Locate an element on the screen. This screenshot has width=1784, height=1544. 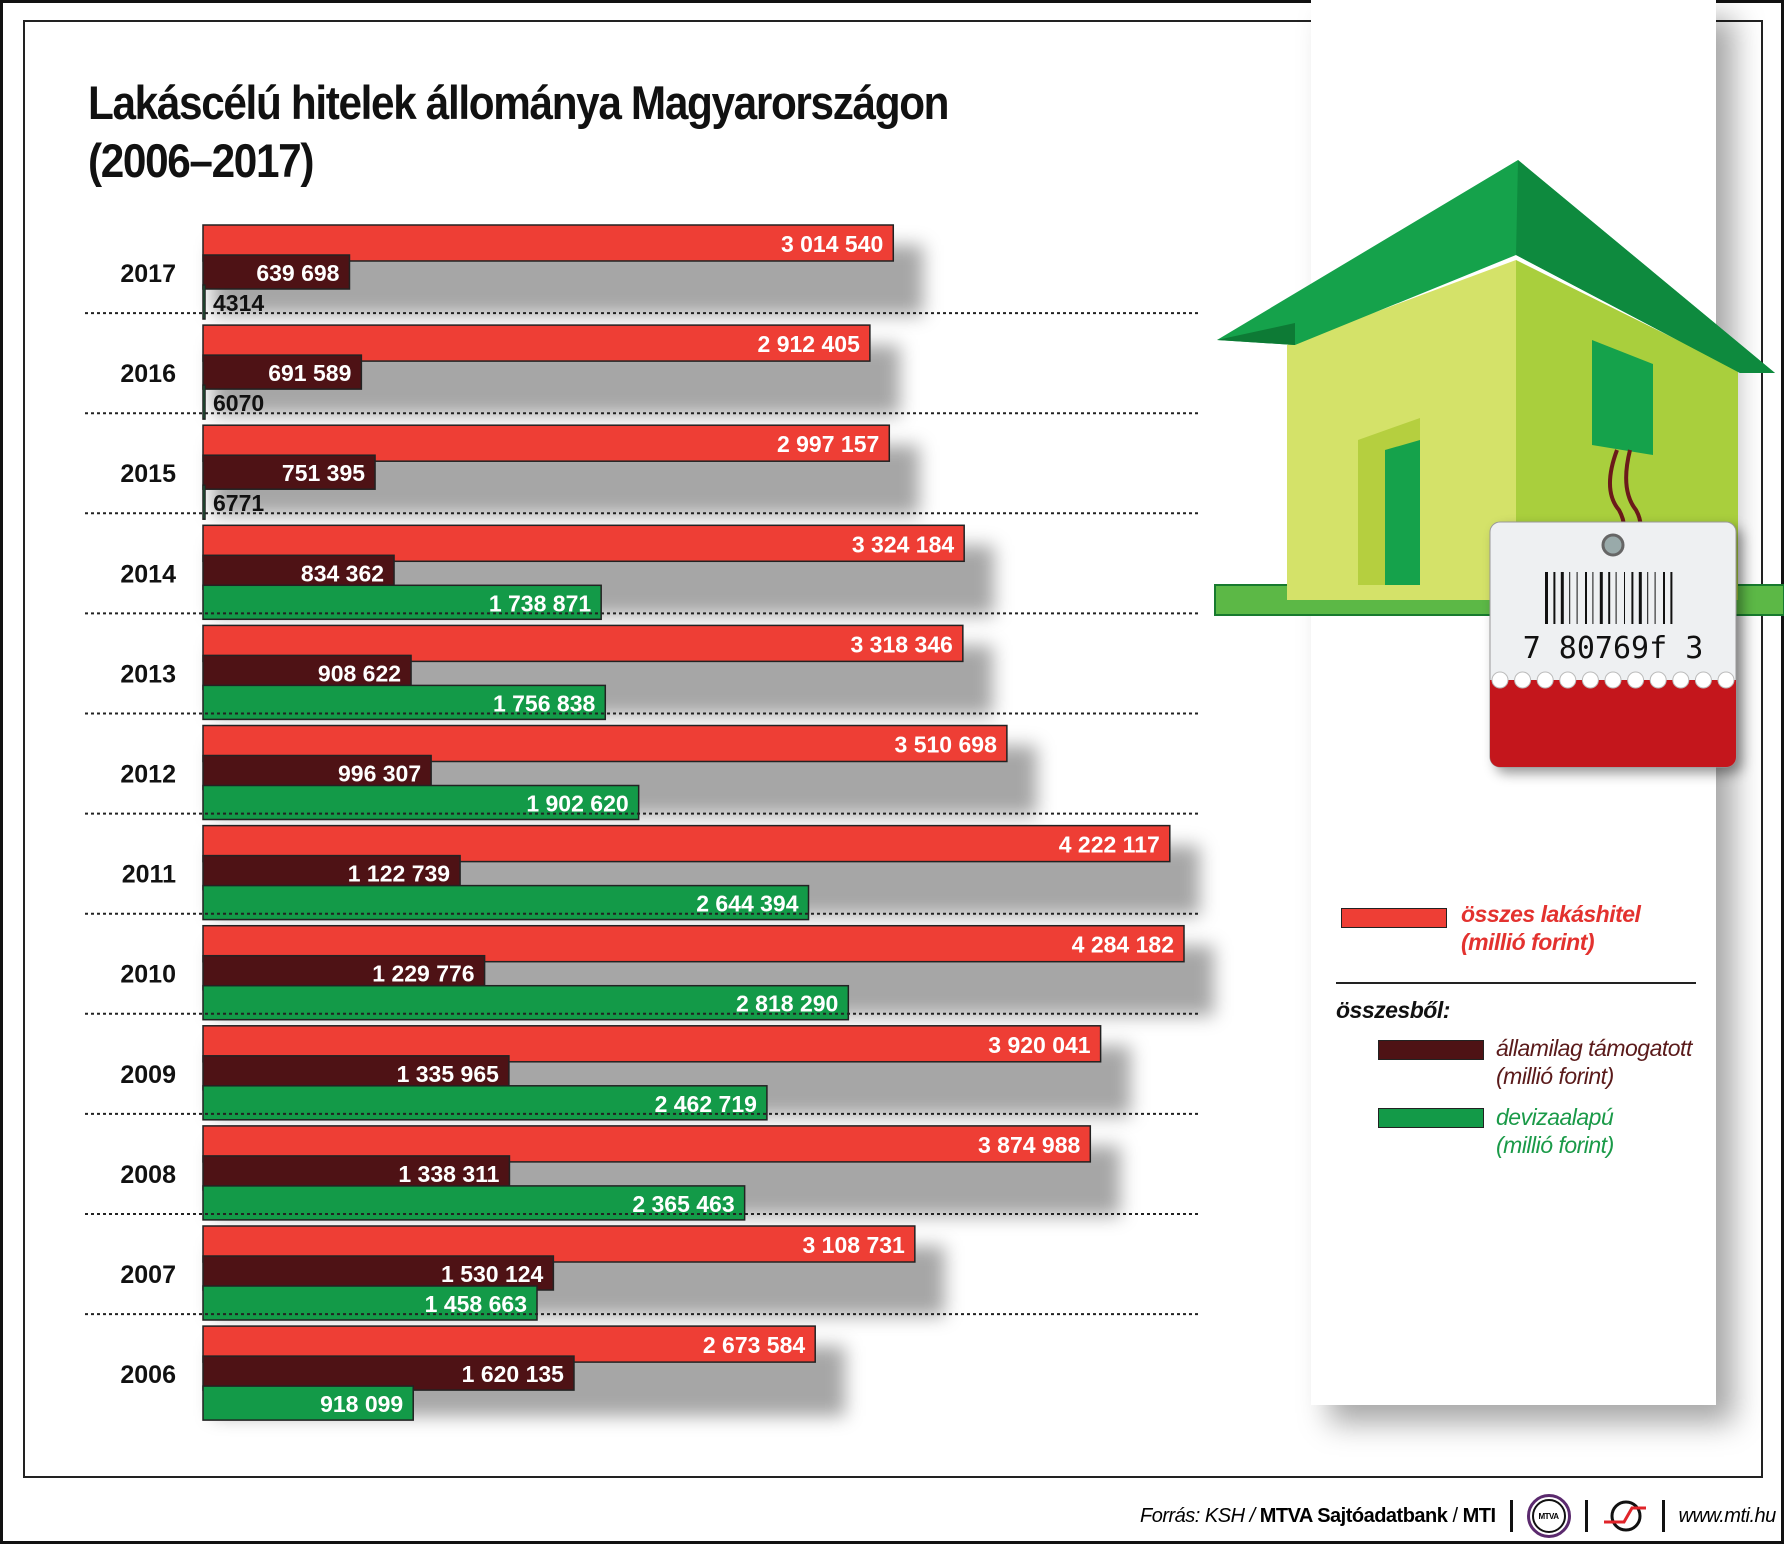
legend-fx-label: devizaalapú (millió forint) is located at coordinates (1555, 1131).